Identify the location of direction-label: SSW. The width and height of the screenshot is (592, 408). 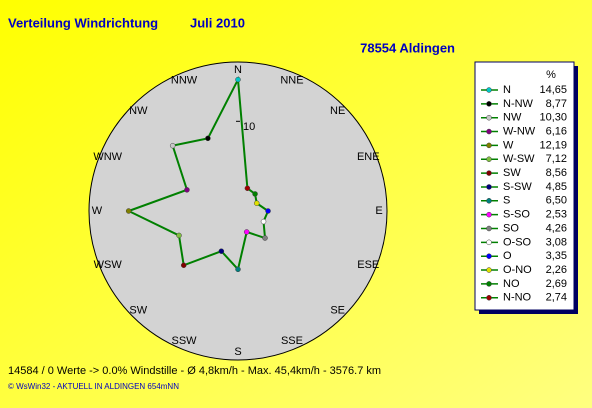
(185, 341).